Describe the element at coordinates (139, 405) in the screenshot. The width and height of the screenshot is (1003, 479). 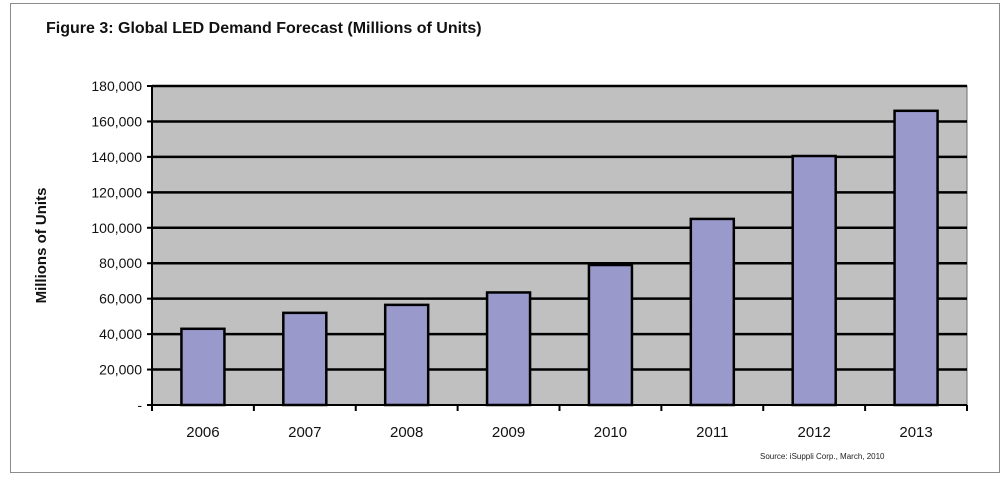
I see `y-tick-label: -` at that location.